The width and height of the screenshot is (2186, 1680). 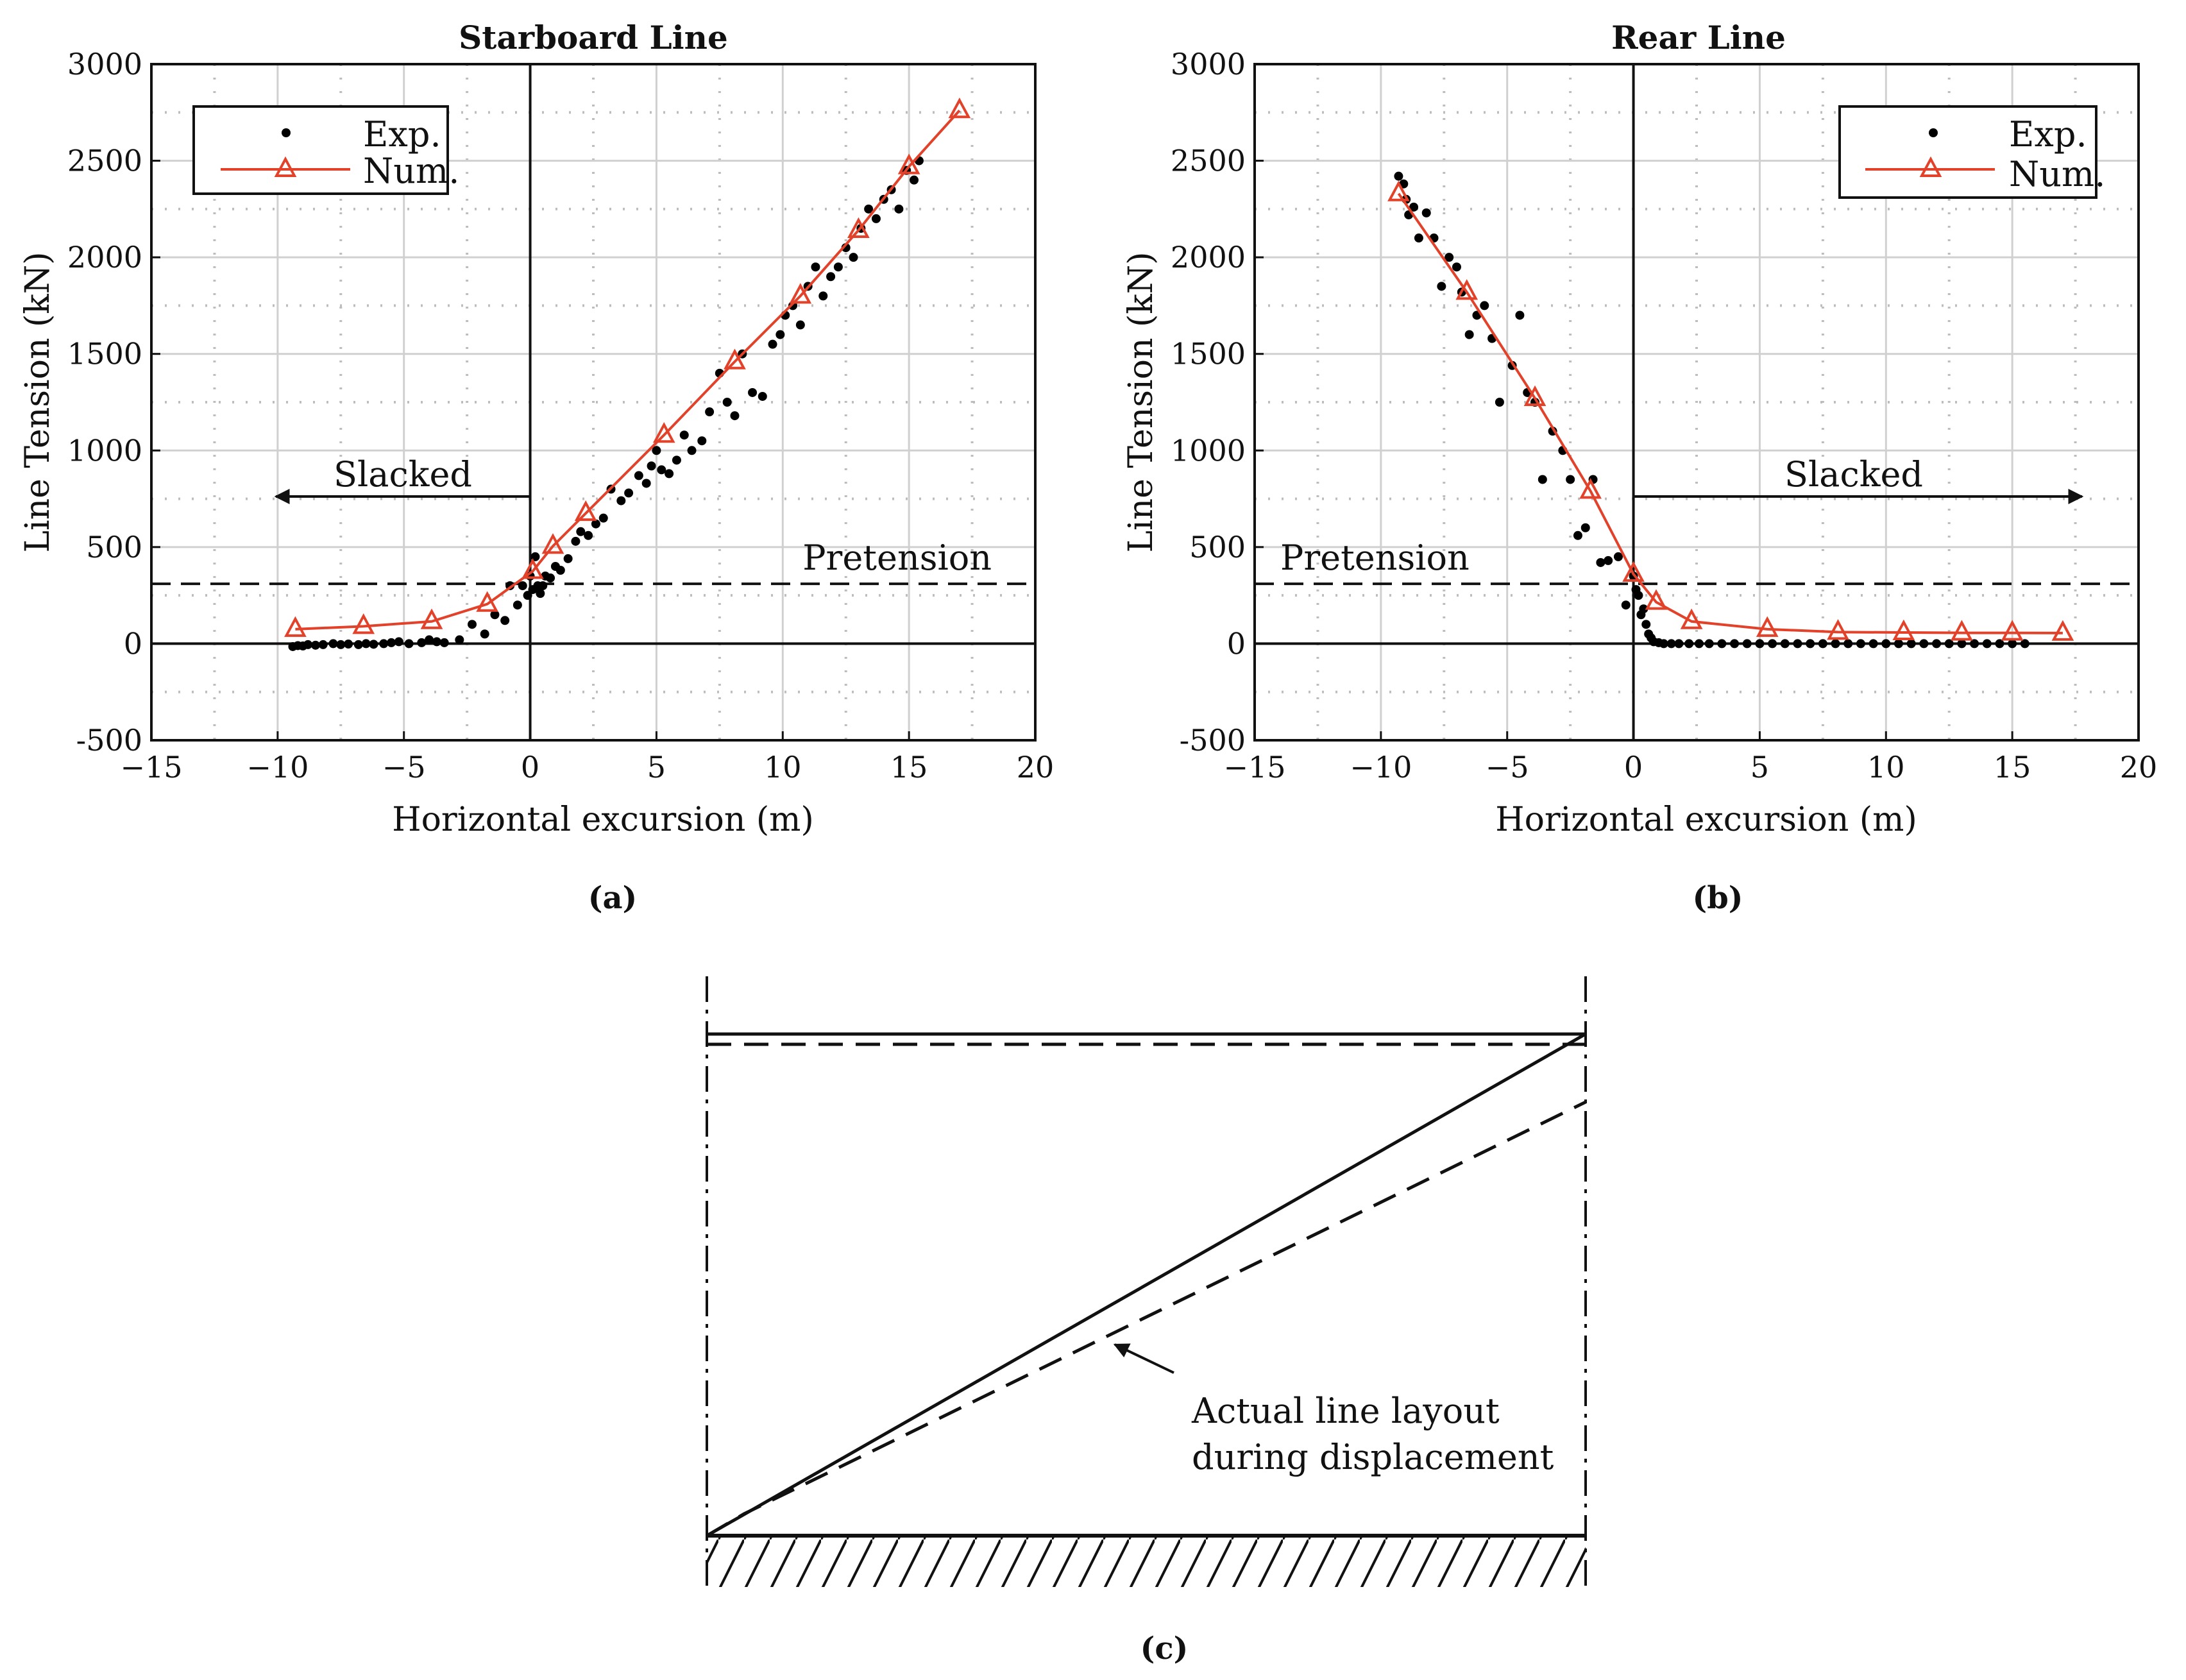 I want to click on panel-b-x-tick-label: 0, so click(x=1633, y=768).